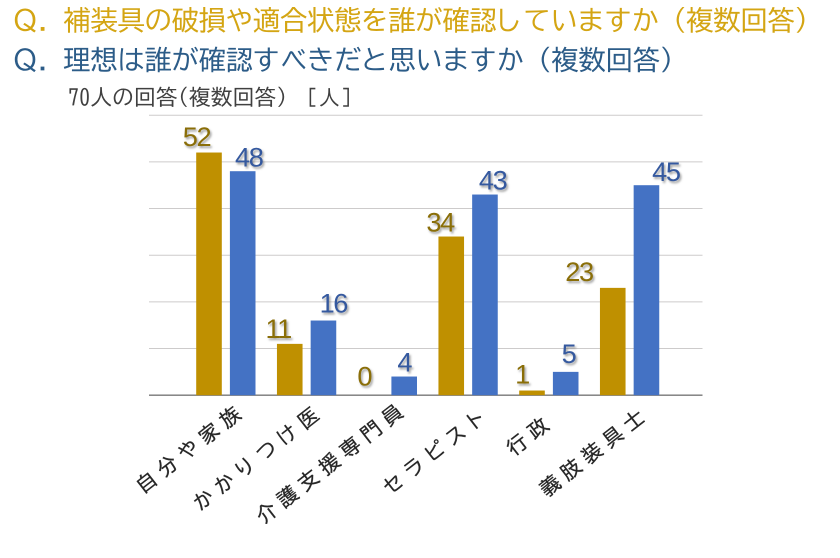 This screenshot has width=840, height=558. Describe the element at coordinates (440, 222) in the screenshot. I see `svg-text: 34` at that location.